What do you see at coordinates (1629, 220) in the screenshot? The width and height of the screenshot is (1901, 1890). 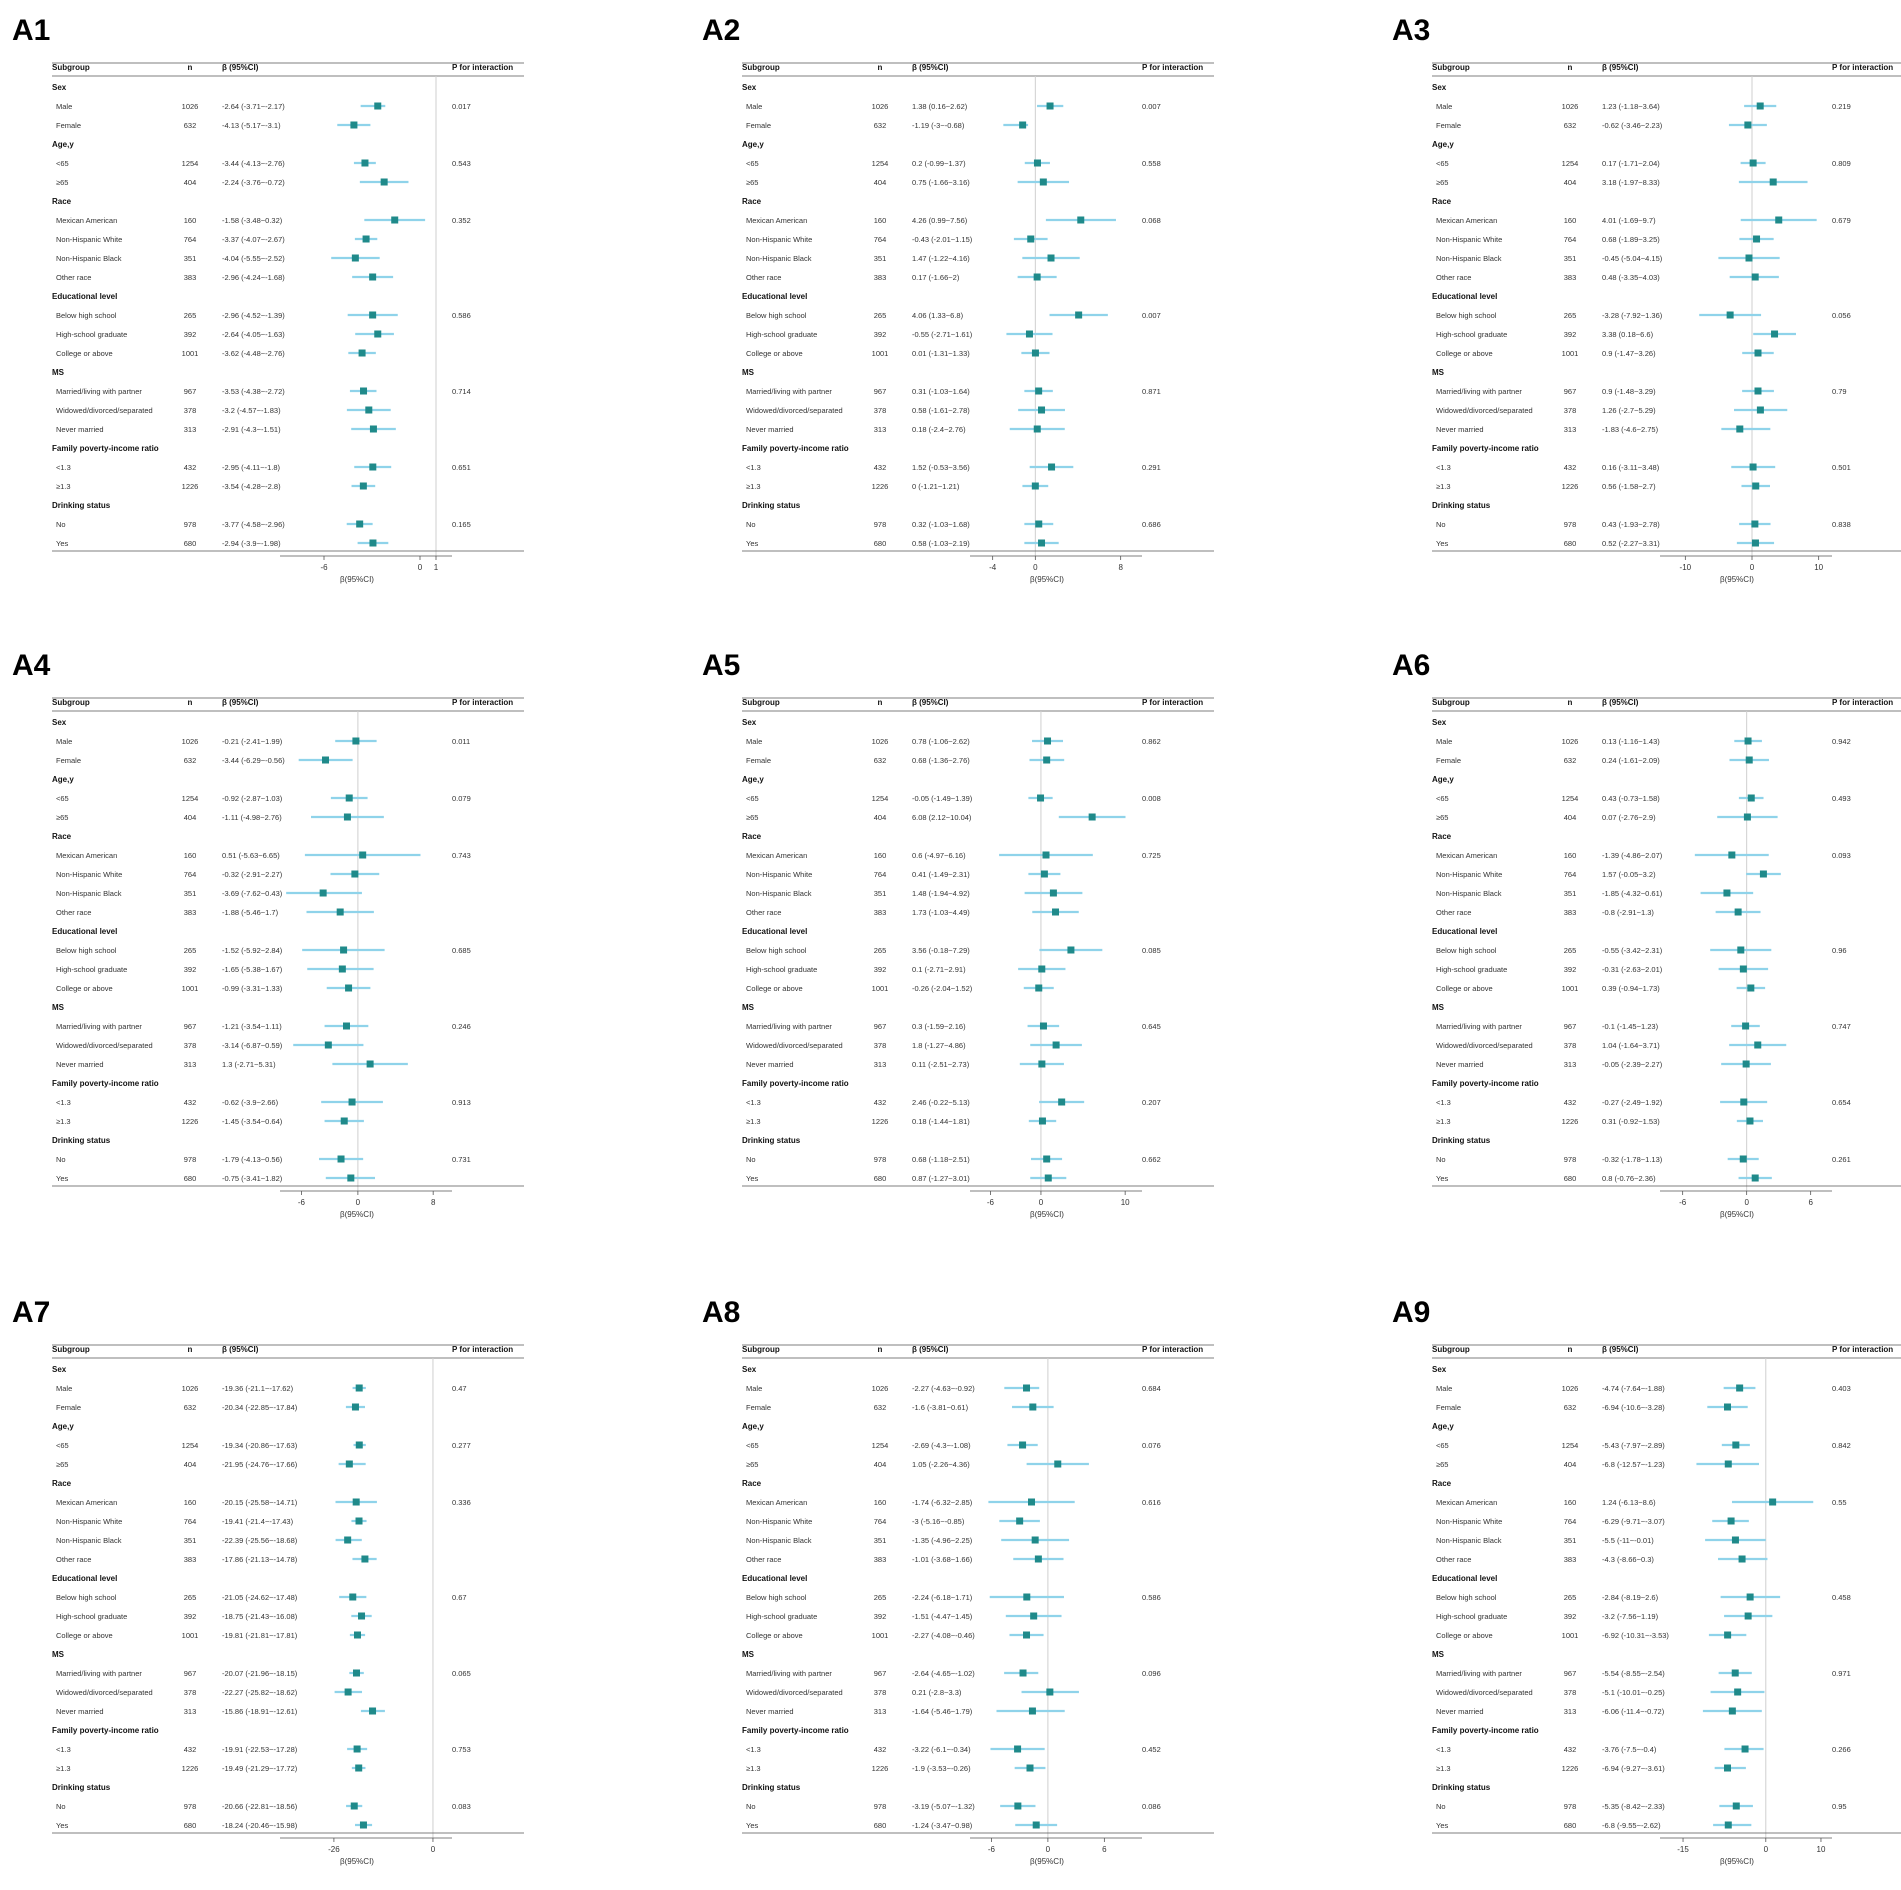 I see `beta-ci-value: 4.01 (-1.69~9.7)` at bounding box center [1629, 220].